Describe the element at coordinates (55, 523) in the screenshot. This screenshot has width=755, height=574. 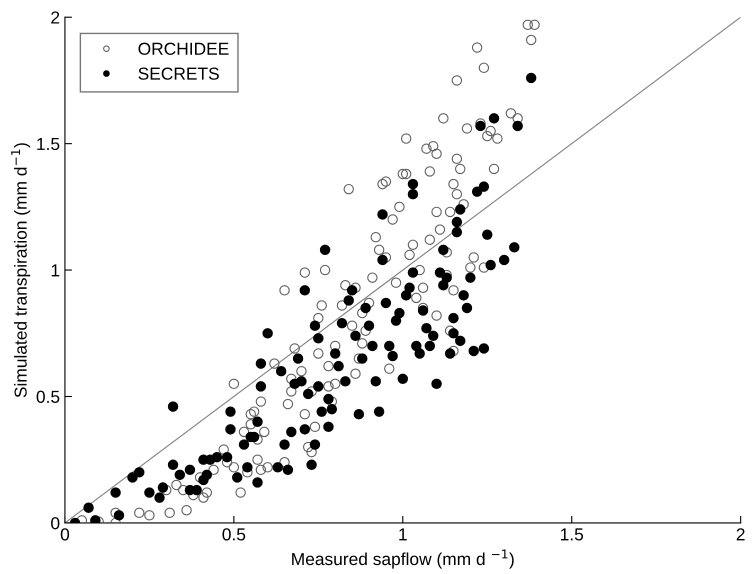
I see `y-tick-label: 0` at that location.